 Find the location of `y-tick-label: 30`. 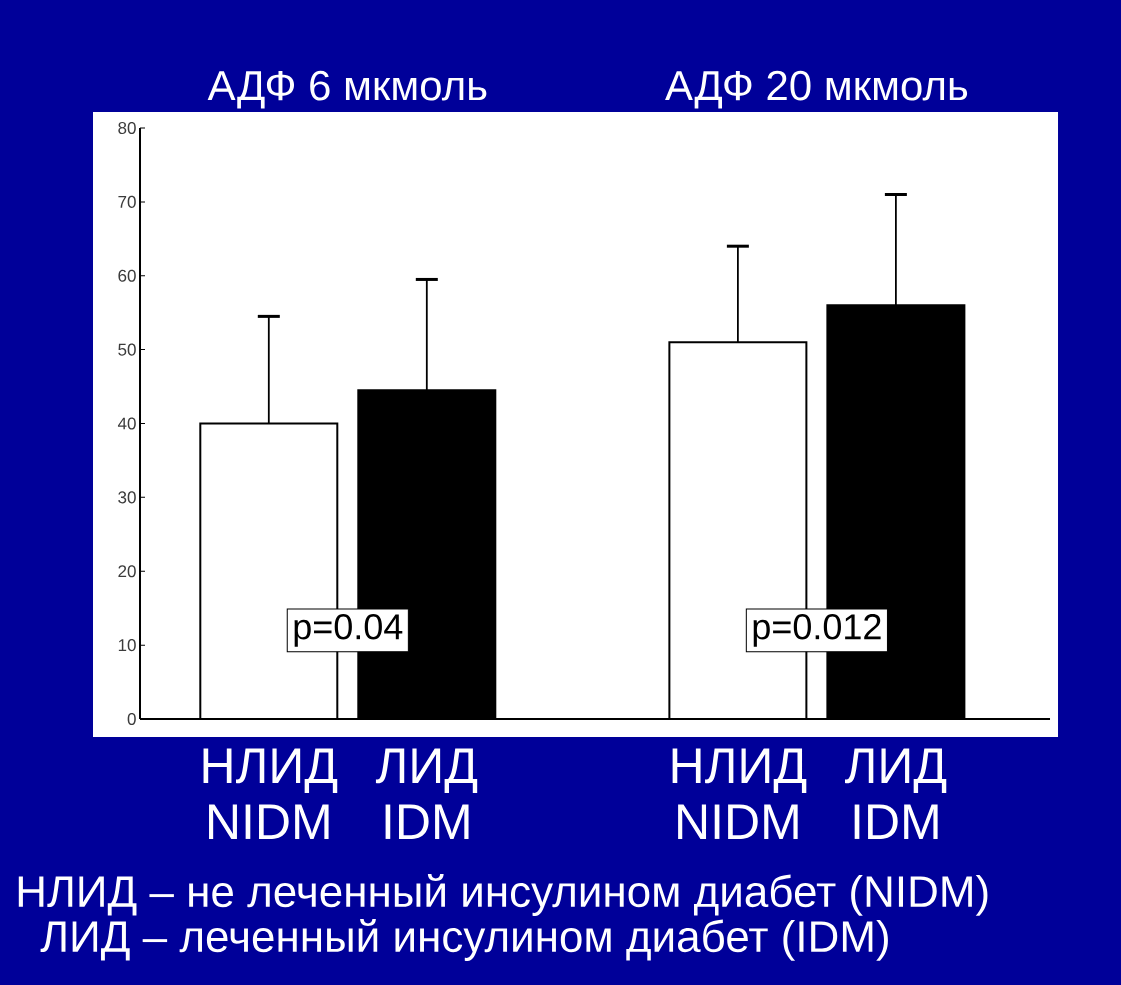

y-tick-label: 30 is located at coordinates (127, 497).